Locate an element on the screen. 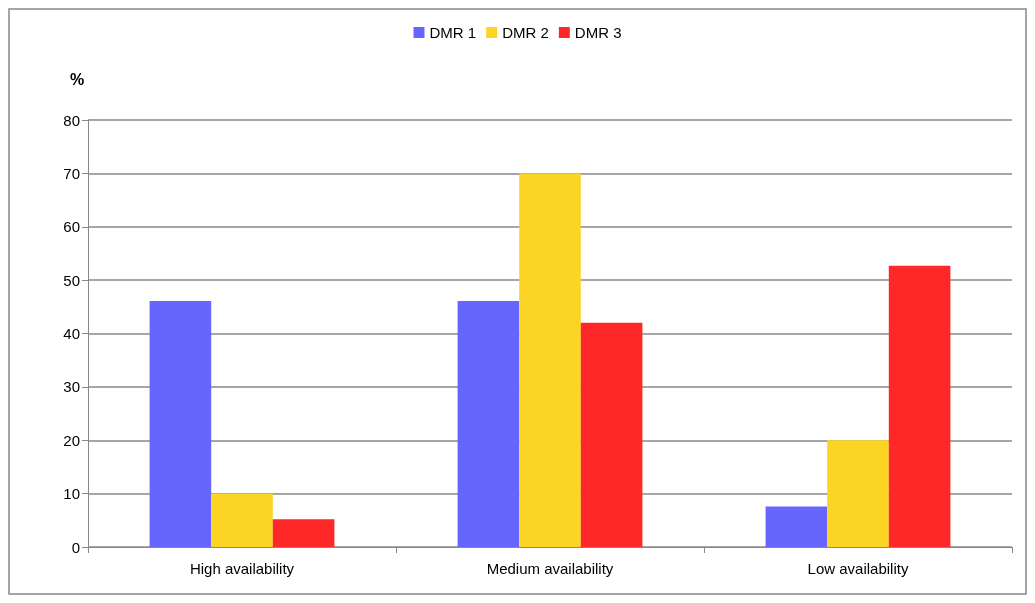 The image size is (1035, 603). y-tick-label: 50 is located at coordinates (71, 280).